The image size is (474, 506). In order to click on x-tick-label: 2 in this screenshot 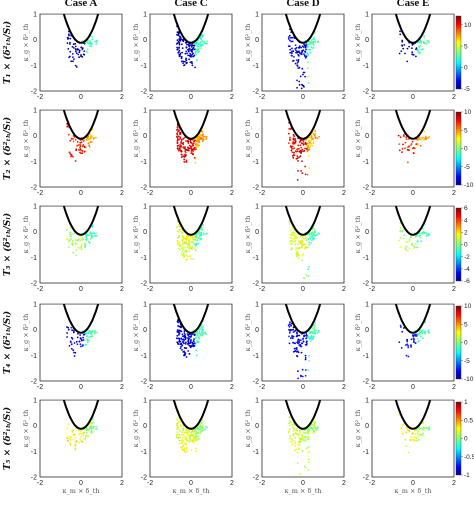, I will do `click(454, 193)`.